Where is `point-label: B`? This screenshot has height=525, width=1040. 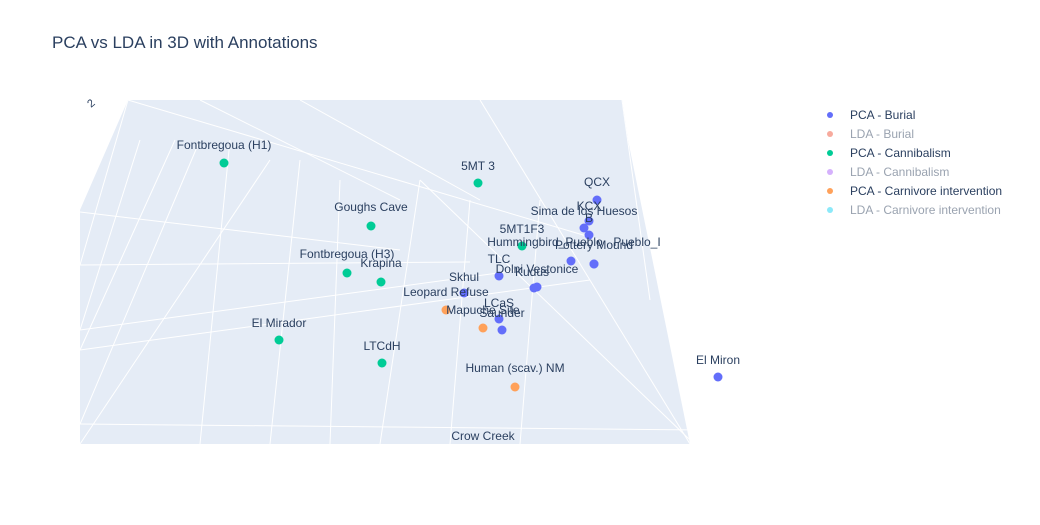
point-label: B is located at coordinates (589, 218).